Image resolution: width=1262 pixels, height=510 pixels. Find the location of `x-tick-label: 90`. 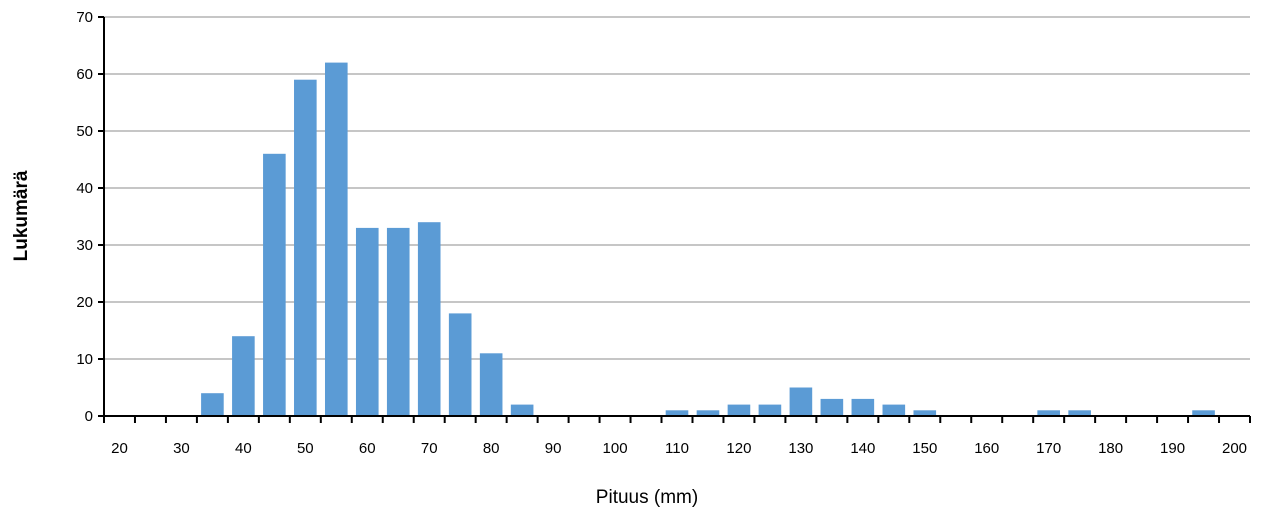

x-tick-label: 90 is located at coordinates (553, 448).